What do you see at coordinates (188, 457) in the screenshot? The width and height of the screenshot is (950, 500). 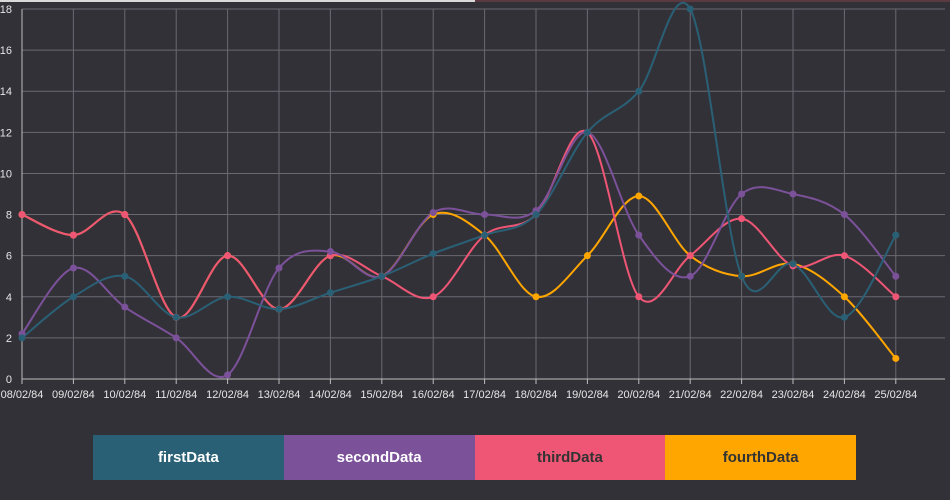 I see `legend-item-firstdata: firstData` at bounding box center [188, 457].